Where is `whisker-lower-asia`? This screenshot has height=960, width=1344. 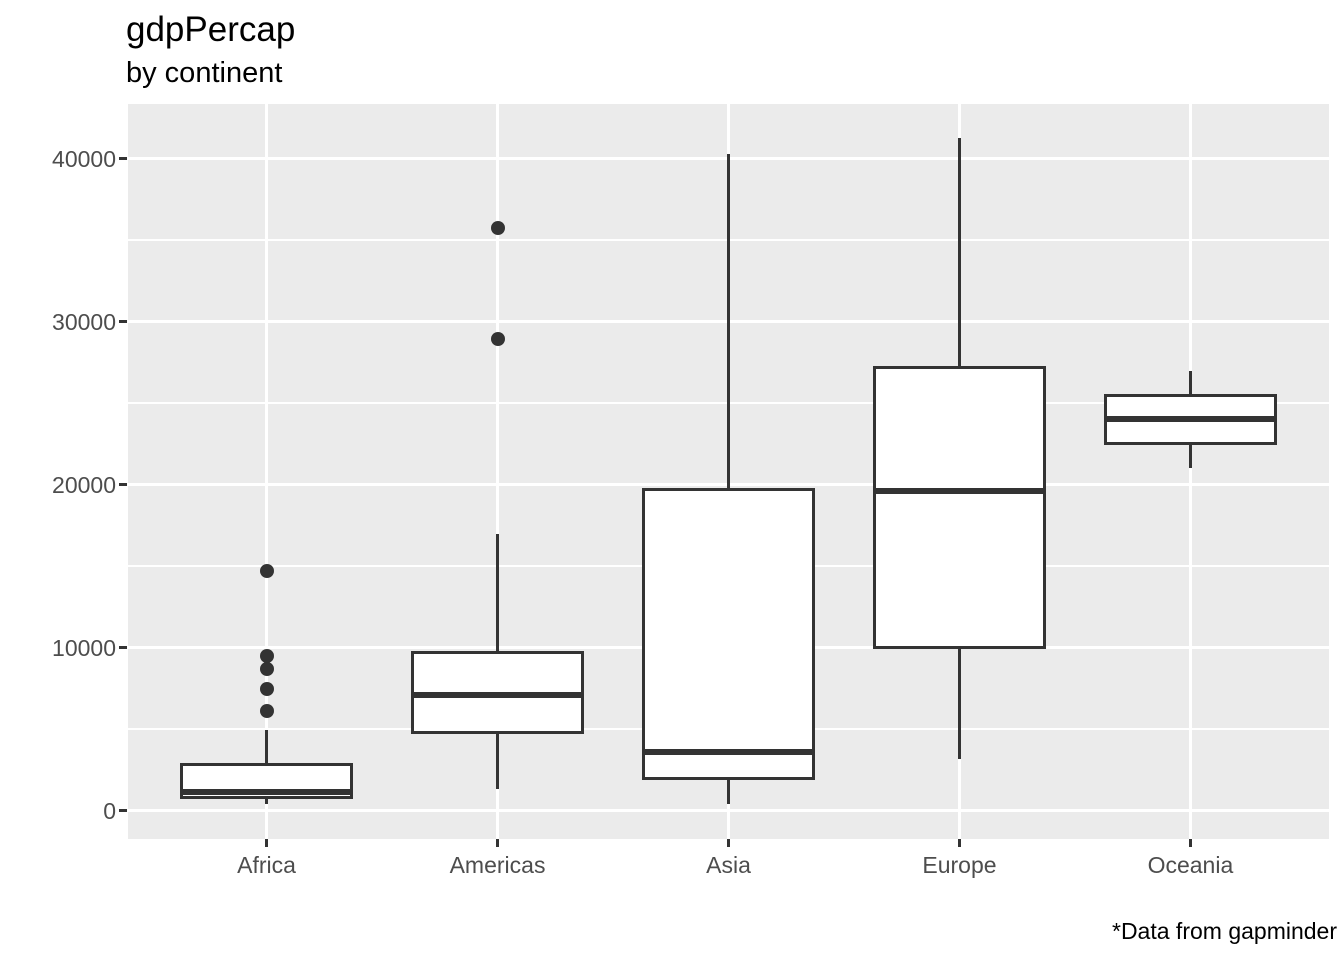 whisker-lower-asia is located at coordinates (728, 792).